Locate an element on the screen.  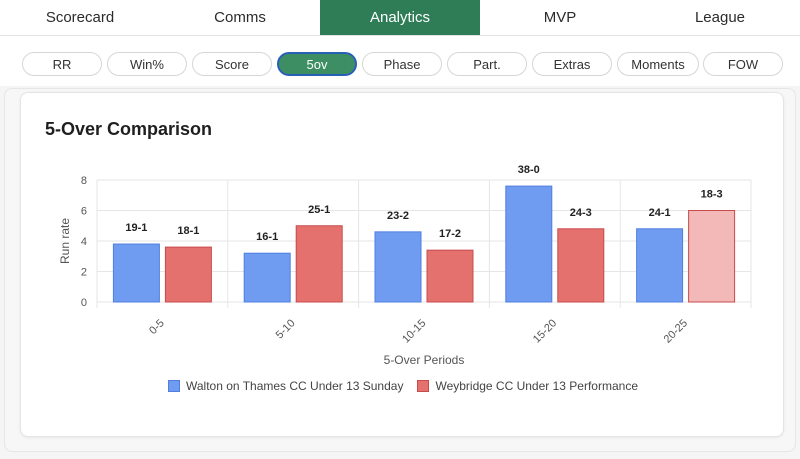
x-axis-title: 5-Over Periods is located at coordinates (424, 360).